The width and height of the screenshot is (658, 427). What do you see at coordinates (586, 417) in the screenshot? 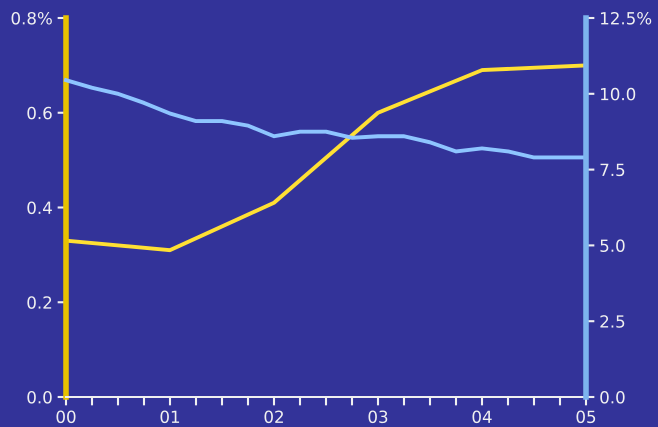
I see `x-tick-label: 05` at bounding box center [586, 417].